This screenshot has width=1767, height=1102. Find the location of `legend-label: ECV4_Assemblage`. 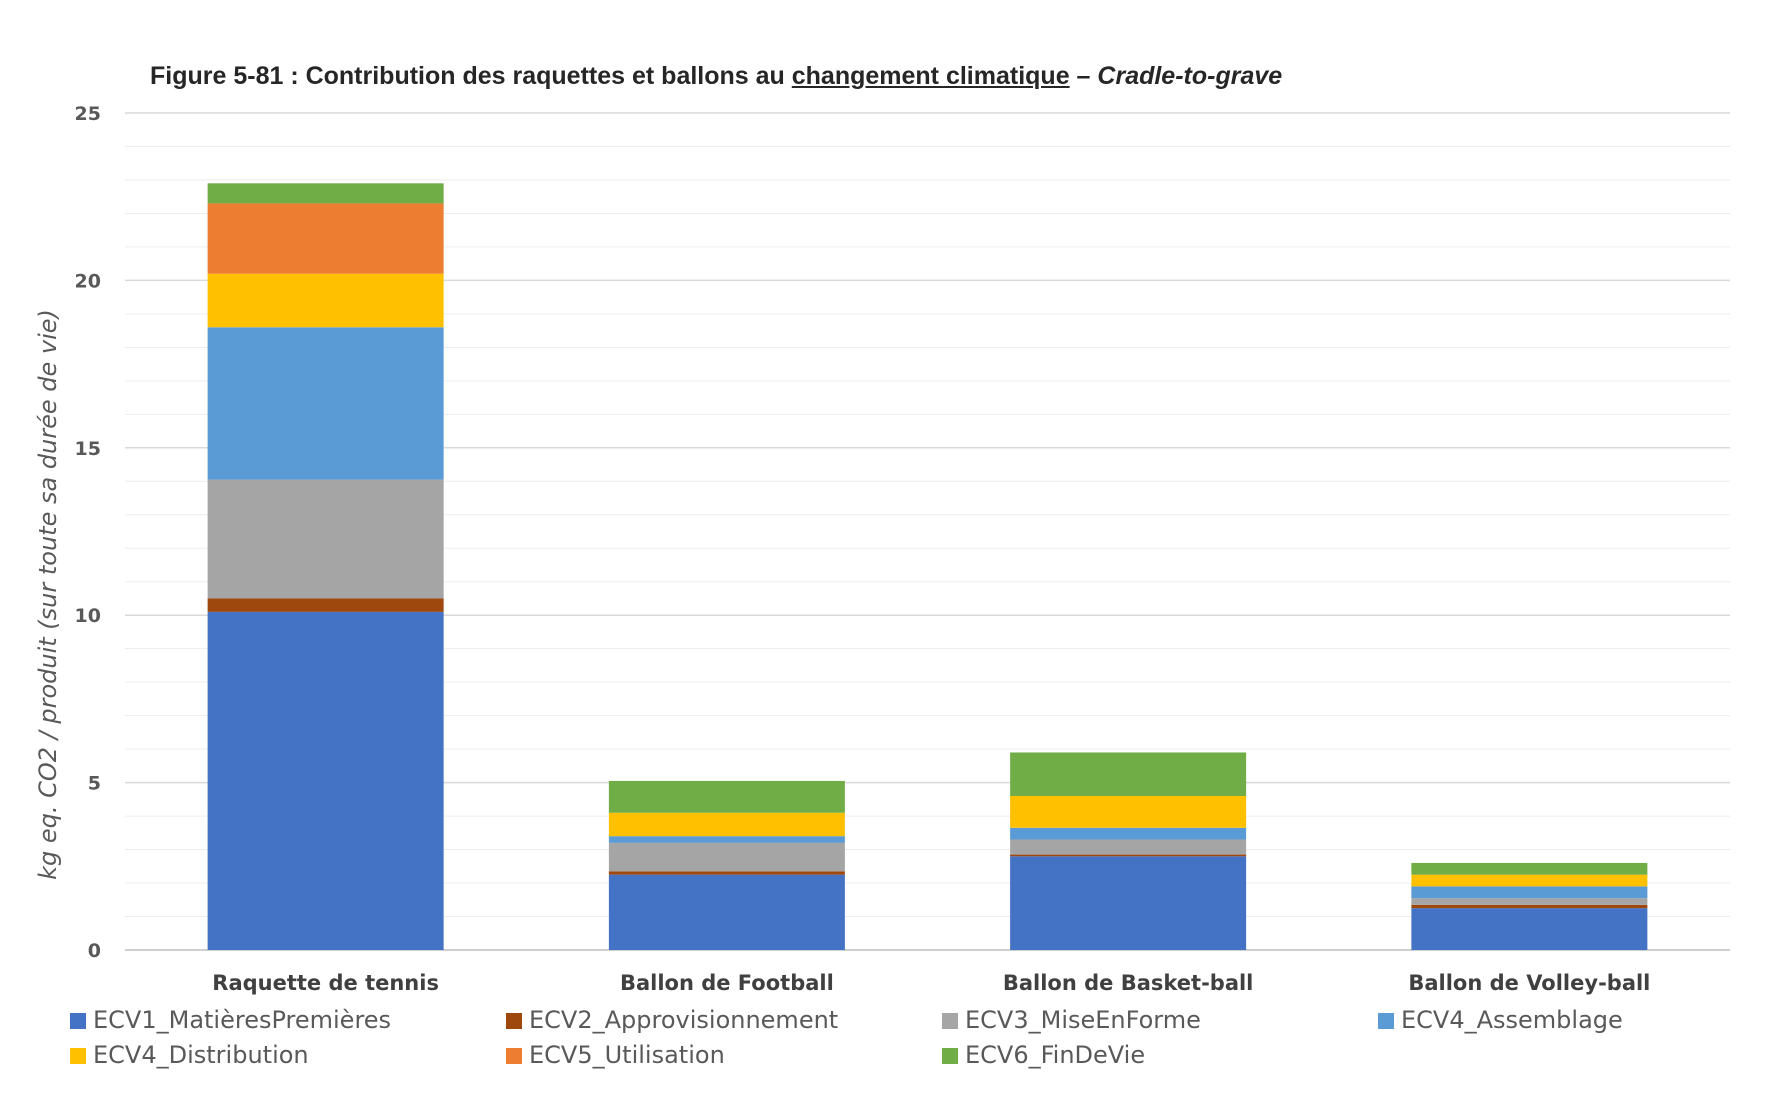

legend-label: ECV4_Assemblage is located at coordinates (1512, 1020).